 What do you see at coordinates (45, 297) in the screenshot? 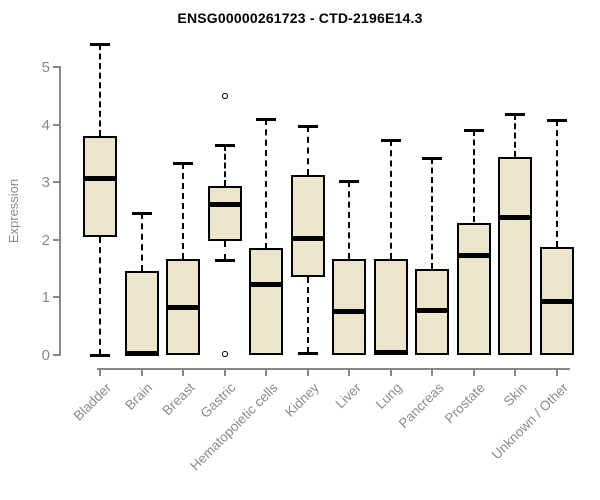
I see `y-tick-label-1: 1` at bounding box center [45, 297].